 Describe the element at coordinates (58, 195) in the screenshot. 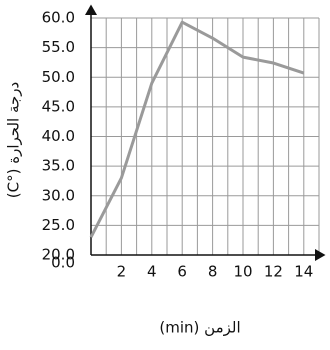

I see `y-tick-label: 30.0` at that location.